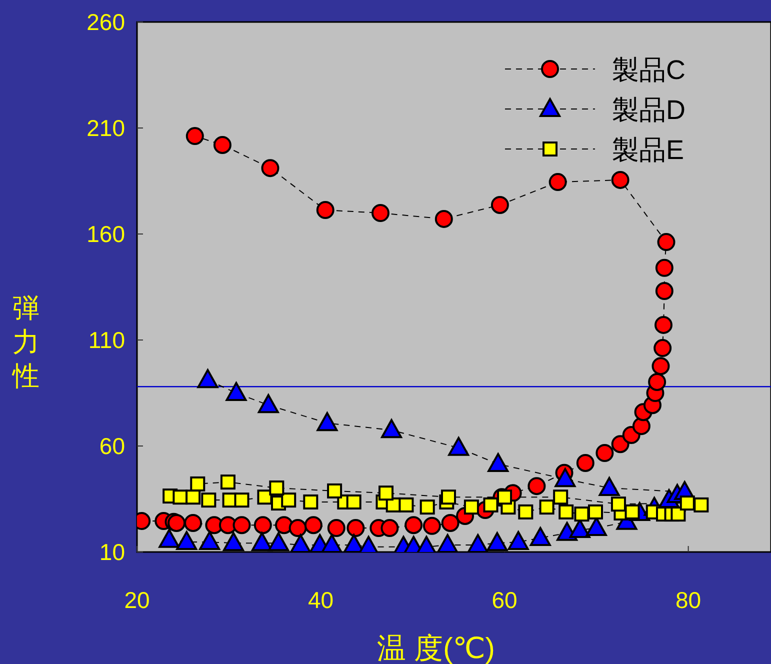 This screenshot has height=664, width=771. Describe the element at coordinates (105, 234) in the screenshot. I see `y-tick-label: 160` at that location.